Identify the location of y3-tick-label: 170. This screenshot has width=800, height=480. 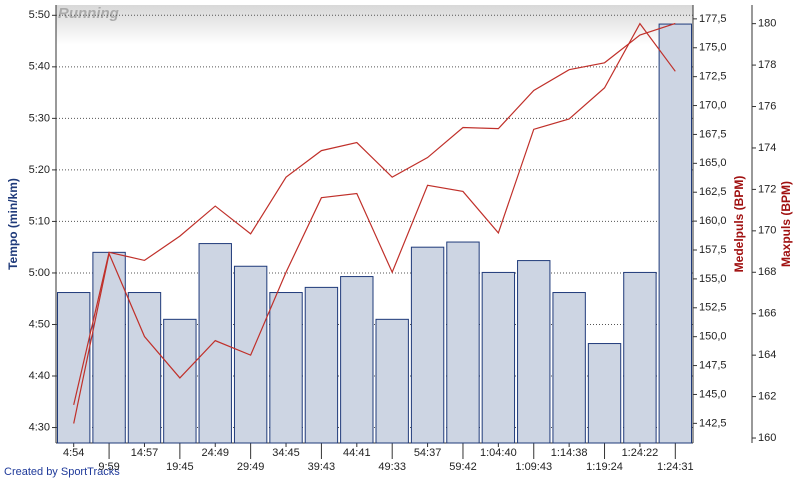
(767, 231).